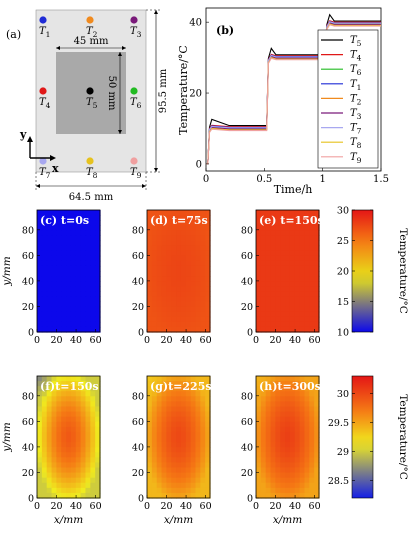 The image size is (417, 550). Describe the element at coordinates (315, 506) in the screenshot. I see `heatmap-xtick-label: 60` at that location.